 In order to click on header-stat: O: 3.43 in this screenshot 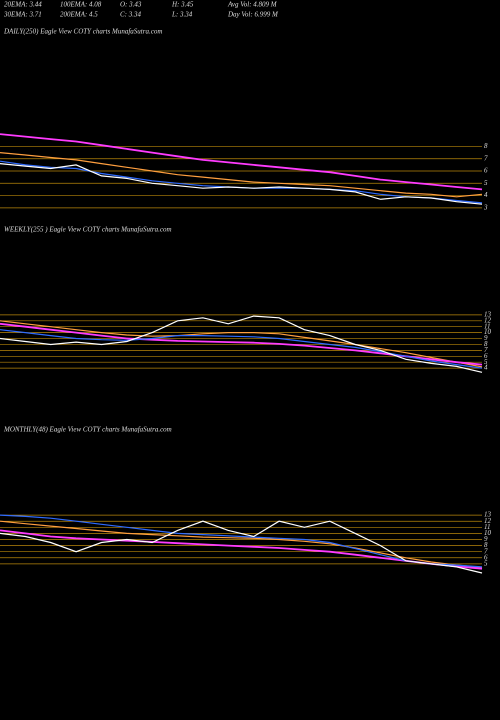, I will do `click(131, 5)`.